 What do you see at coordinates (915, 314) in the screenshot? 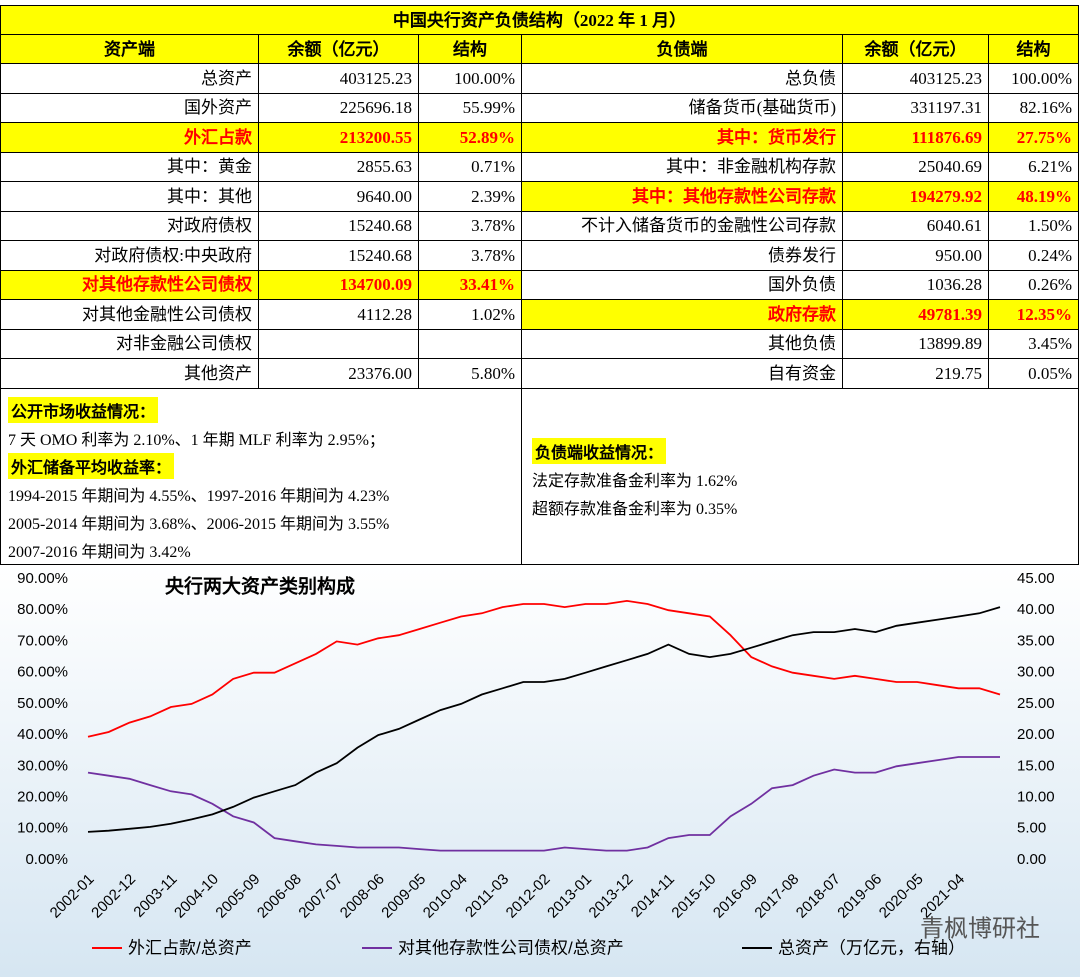
I see `table-cell: 49781.39` at bounding box center [915, 314].